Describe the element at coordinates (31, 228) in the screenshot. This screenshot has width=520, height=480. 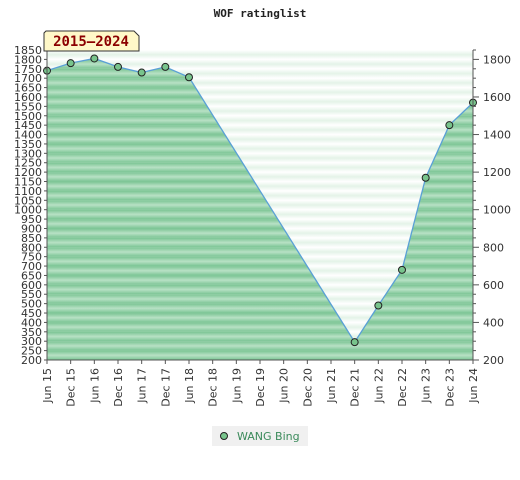
I see `left-tick-label: 900` at that location.